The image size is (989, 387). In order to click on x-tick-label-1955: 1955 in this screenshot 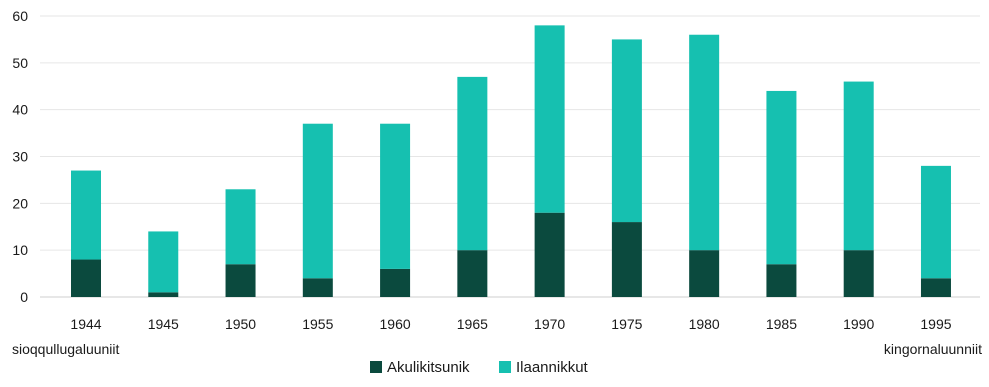, I will do `click(317, 324)`.